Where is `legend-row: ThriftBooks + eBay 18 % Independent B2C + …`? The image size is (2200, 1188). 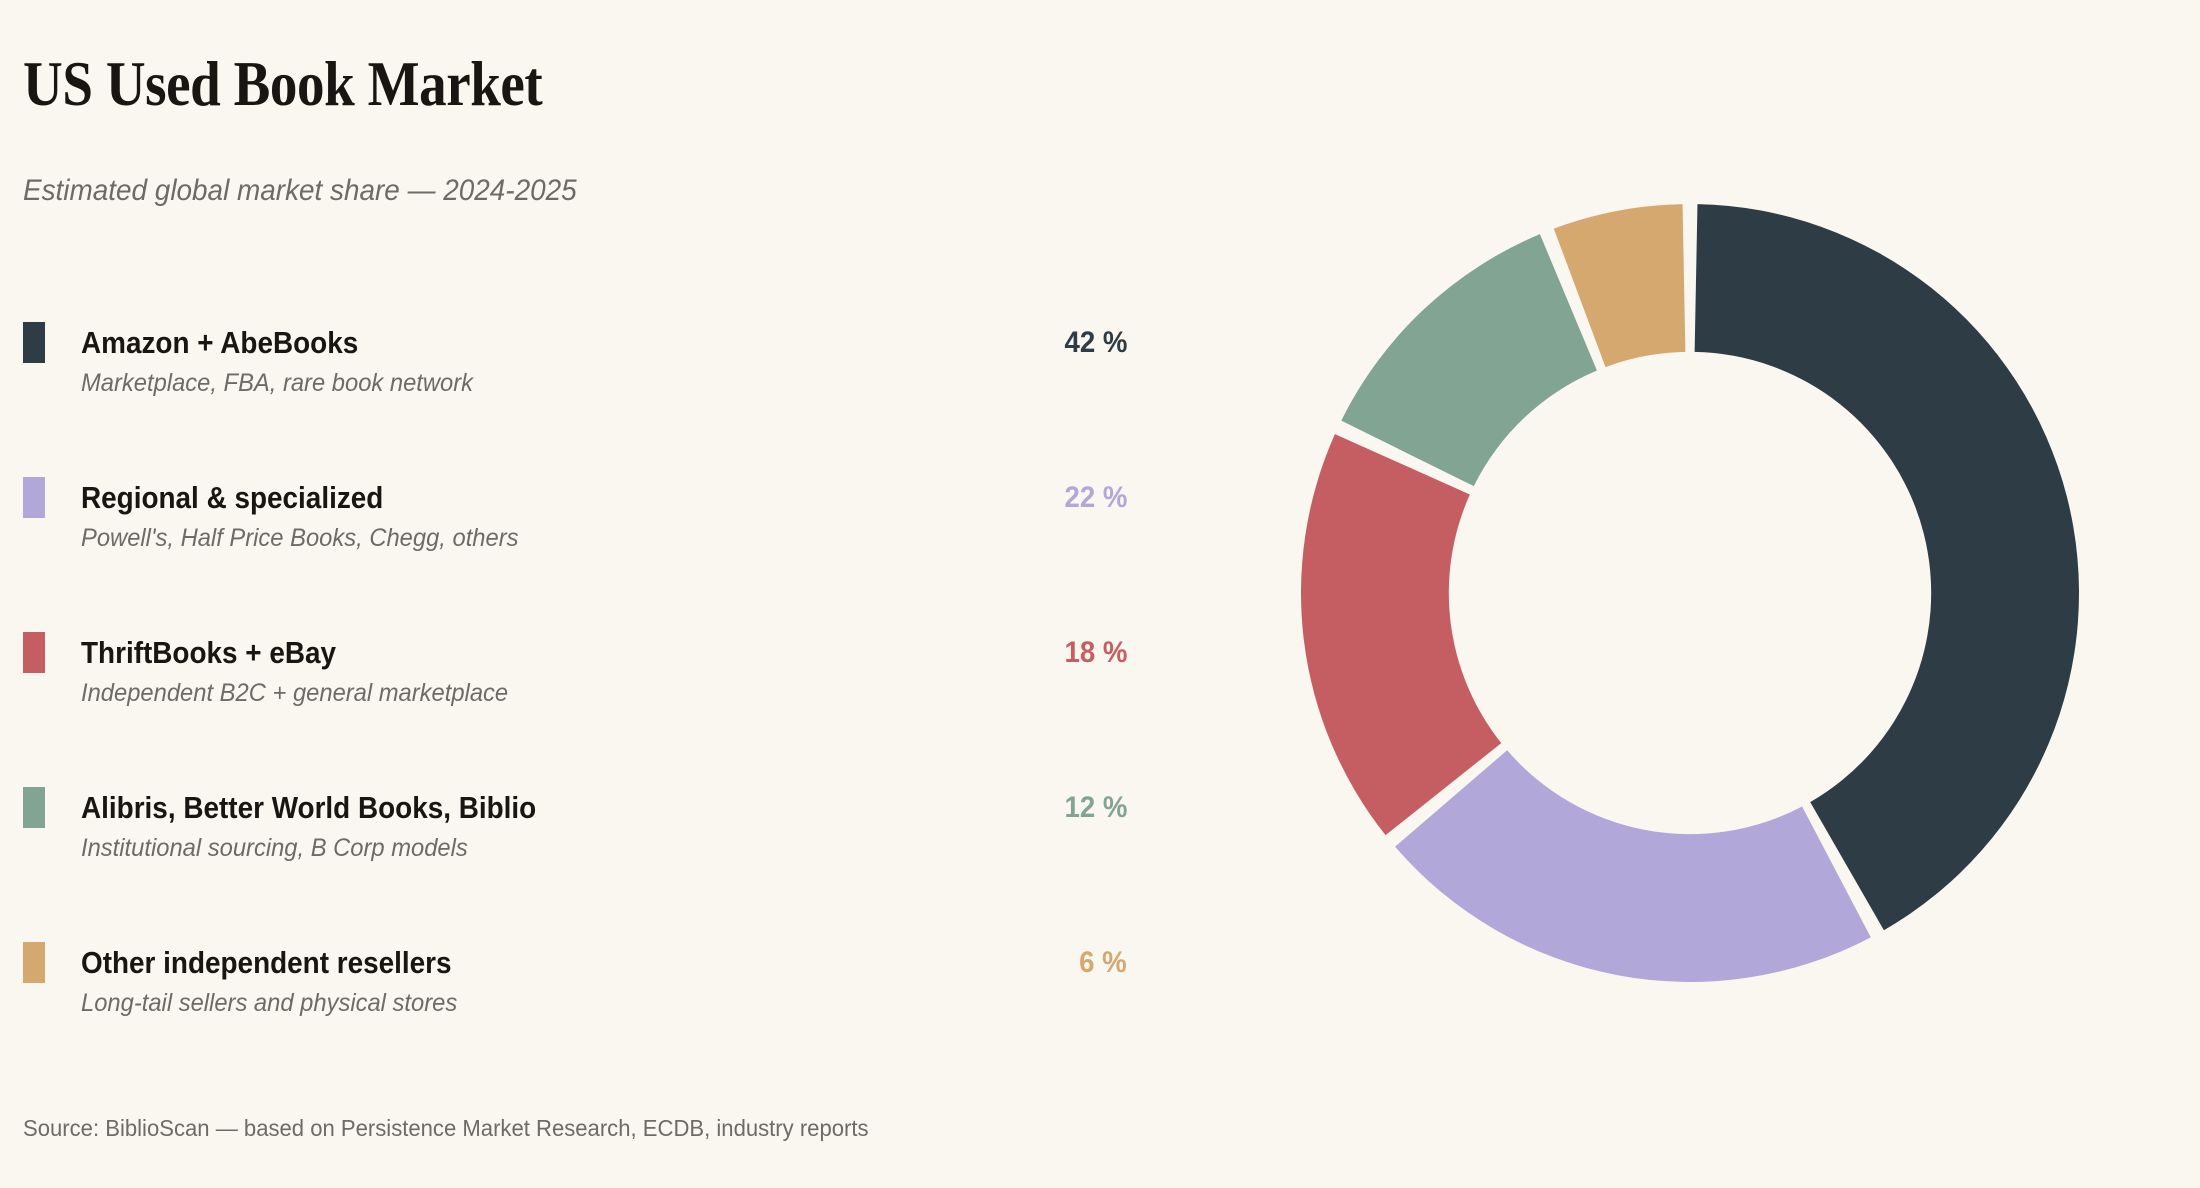
legend-row: ThriftBooks + eBay 18 % Independent B2C + … is located at coordinates (575, 693).